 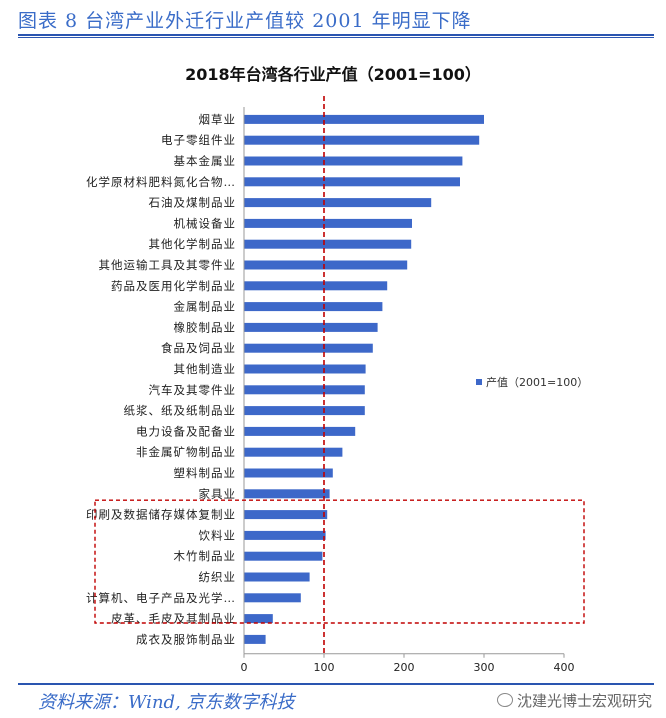 What do you see at coordinates (404, 667) in the screenshot?
I see `x-tick-label: 200` at bounding box center [404, 667].